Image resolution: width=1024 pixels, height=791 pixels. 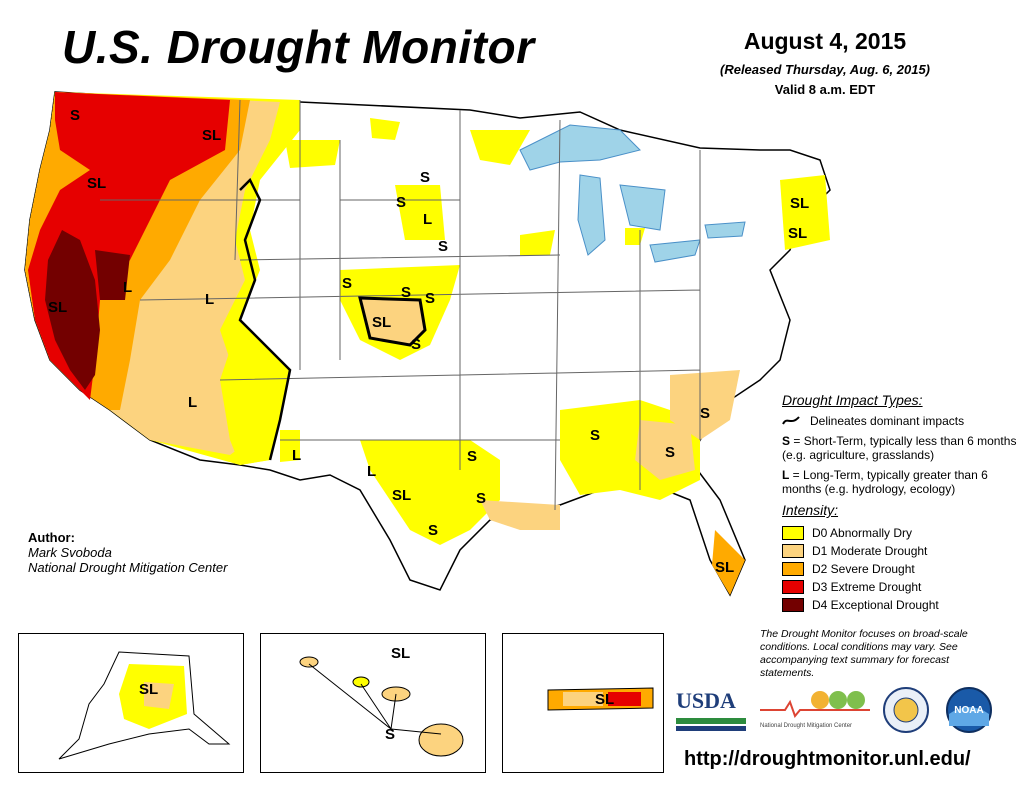 I want to click on label-hi-sl: SL, so click(x=400, y=653).